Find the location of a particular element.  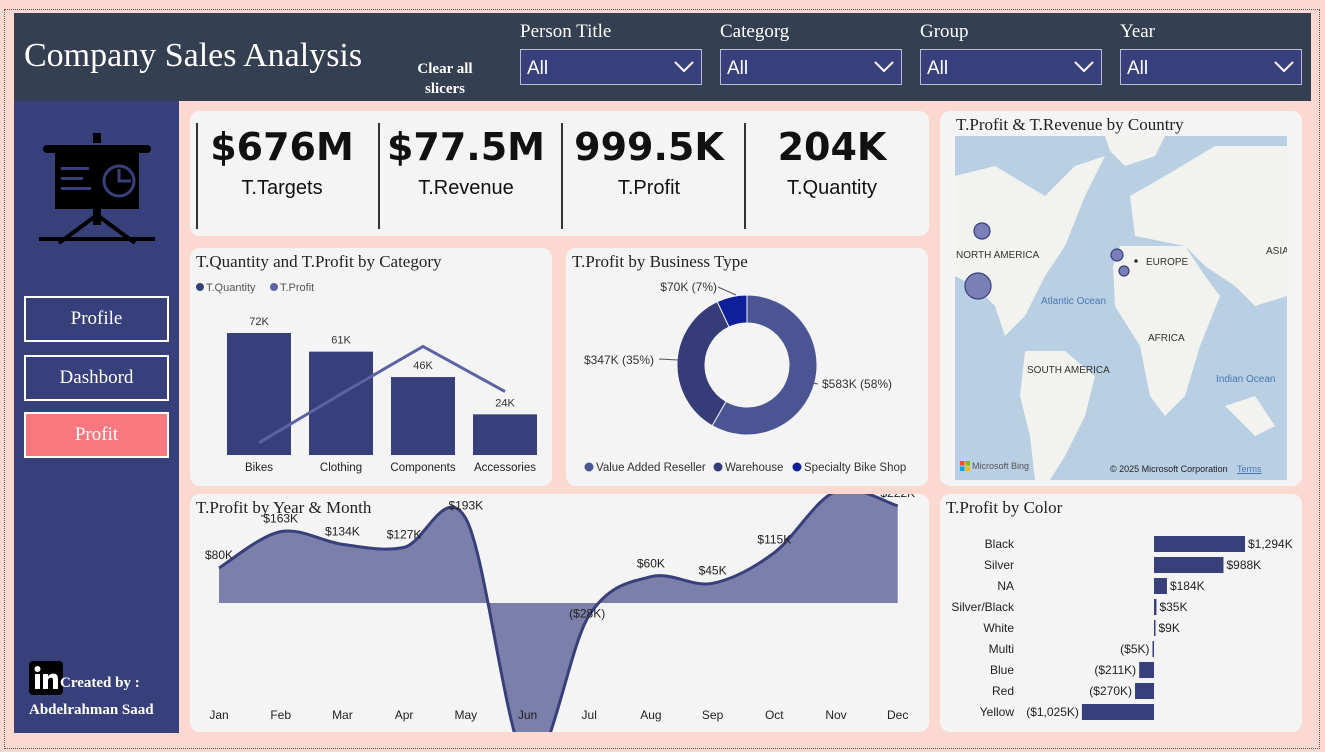

month-tick-label: Mar is located at coordinates (342, 715).